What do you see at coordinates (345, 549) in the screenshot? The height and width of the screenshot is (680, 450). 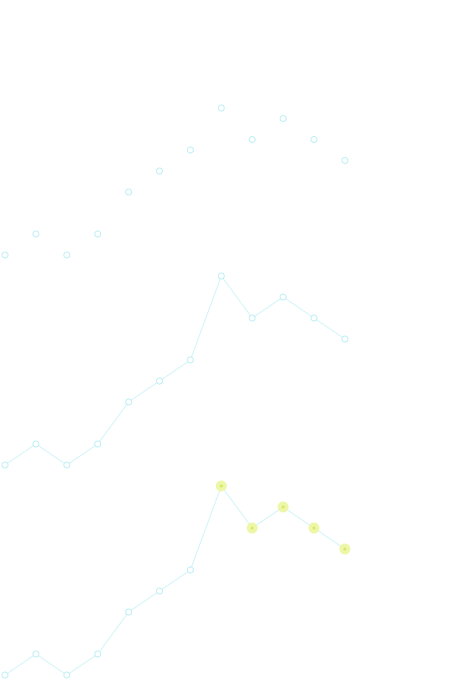 I see `series-2-point-11-center` at bounding box center [345, 549].